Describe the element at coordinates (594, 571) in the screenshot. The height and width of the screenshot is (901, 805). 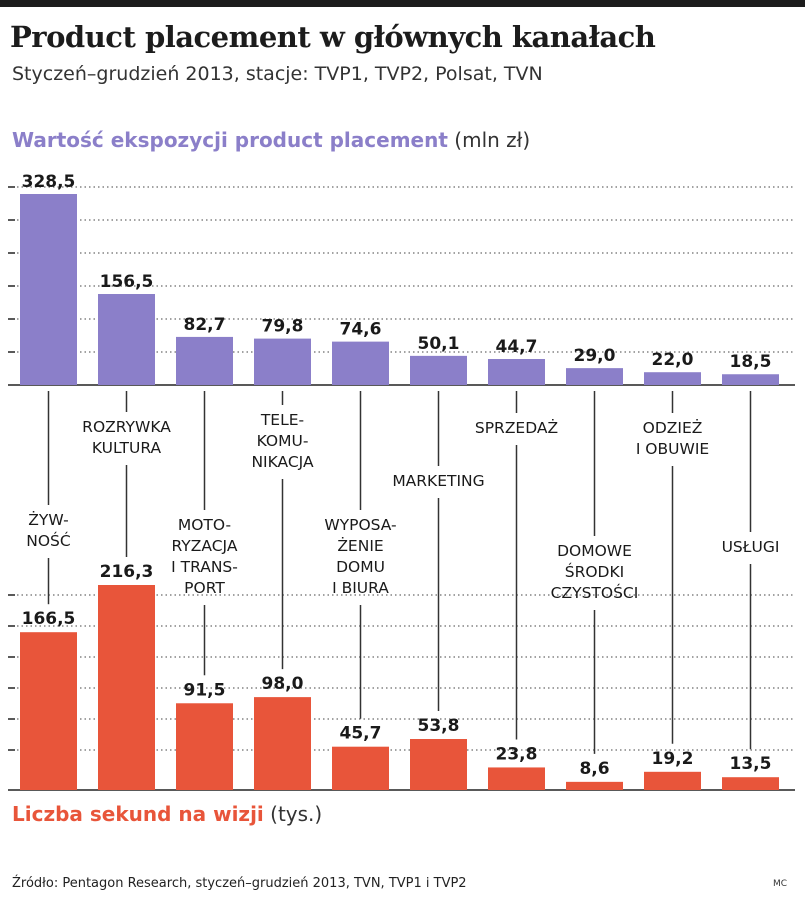
I see `category-label: ŚRODKI` at that location.